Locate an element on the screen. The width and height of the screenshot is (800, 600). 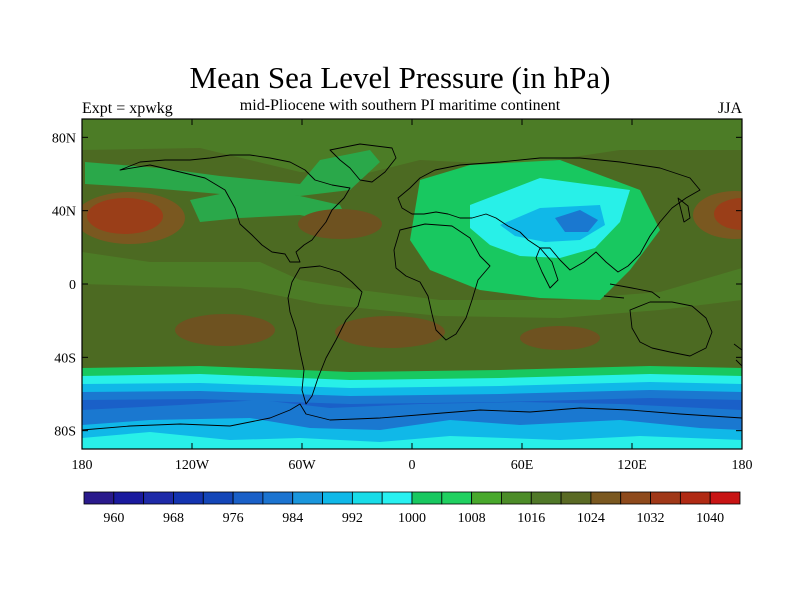
colorbar-label: 1024 is located at coordinates (591, 518).